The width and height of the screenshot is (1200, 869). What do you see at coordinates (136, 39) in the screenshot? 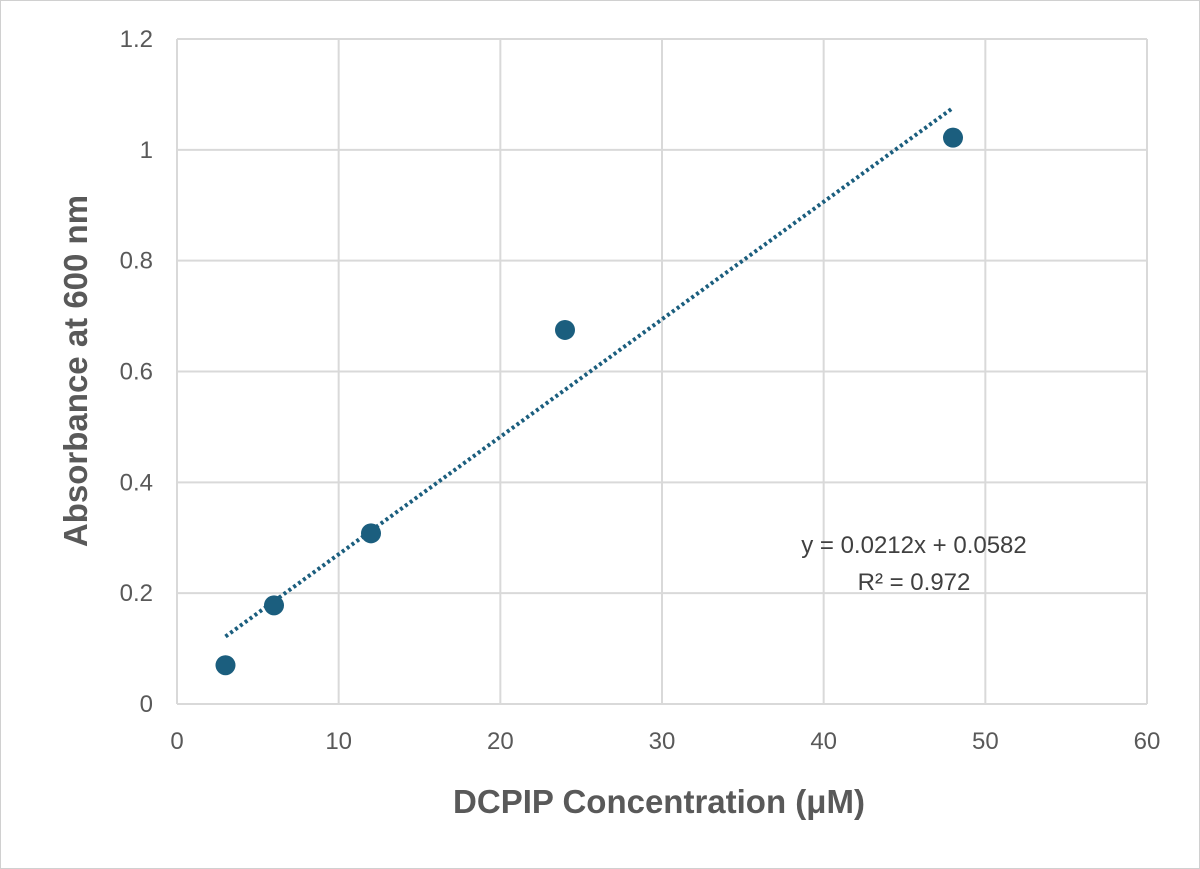
I see `y-tick-label: 1.2` at bounding box center [136, 39].